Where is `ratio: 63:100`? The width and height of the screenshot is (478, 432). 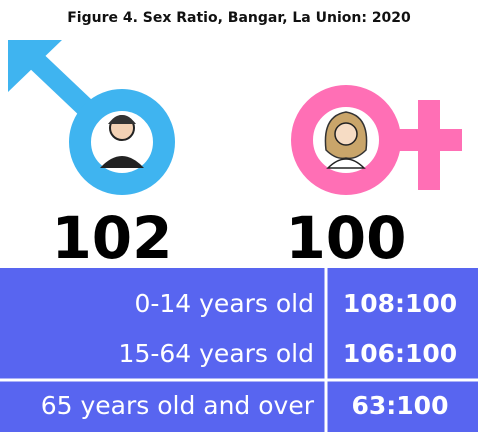 ratio: 63:100 is located at coordinates (400, 405).